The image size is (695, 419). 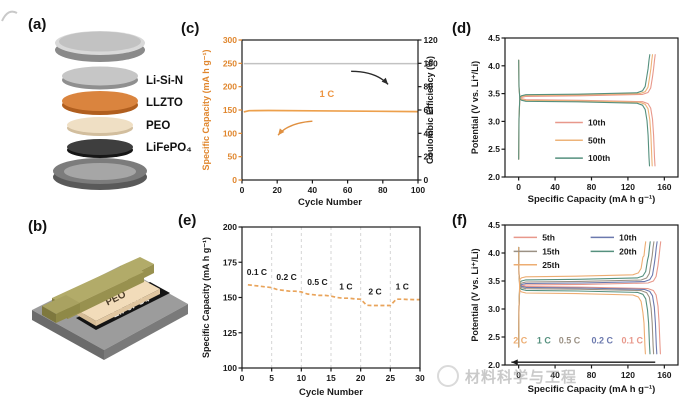 I want to click on clamp-bridge, so click(x=98, y=290).